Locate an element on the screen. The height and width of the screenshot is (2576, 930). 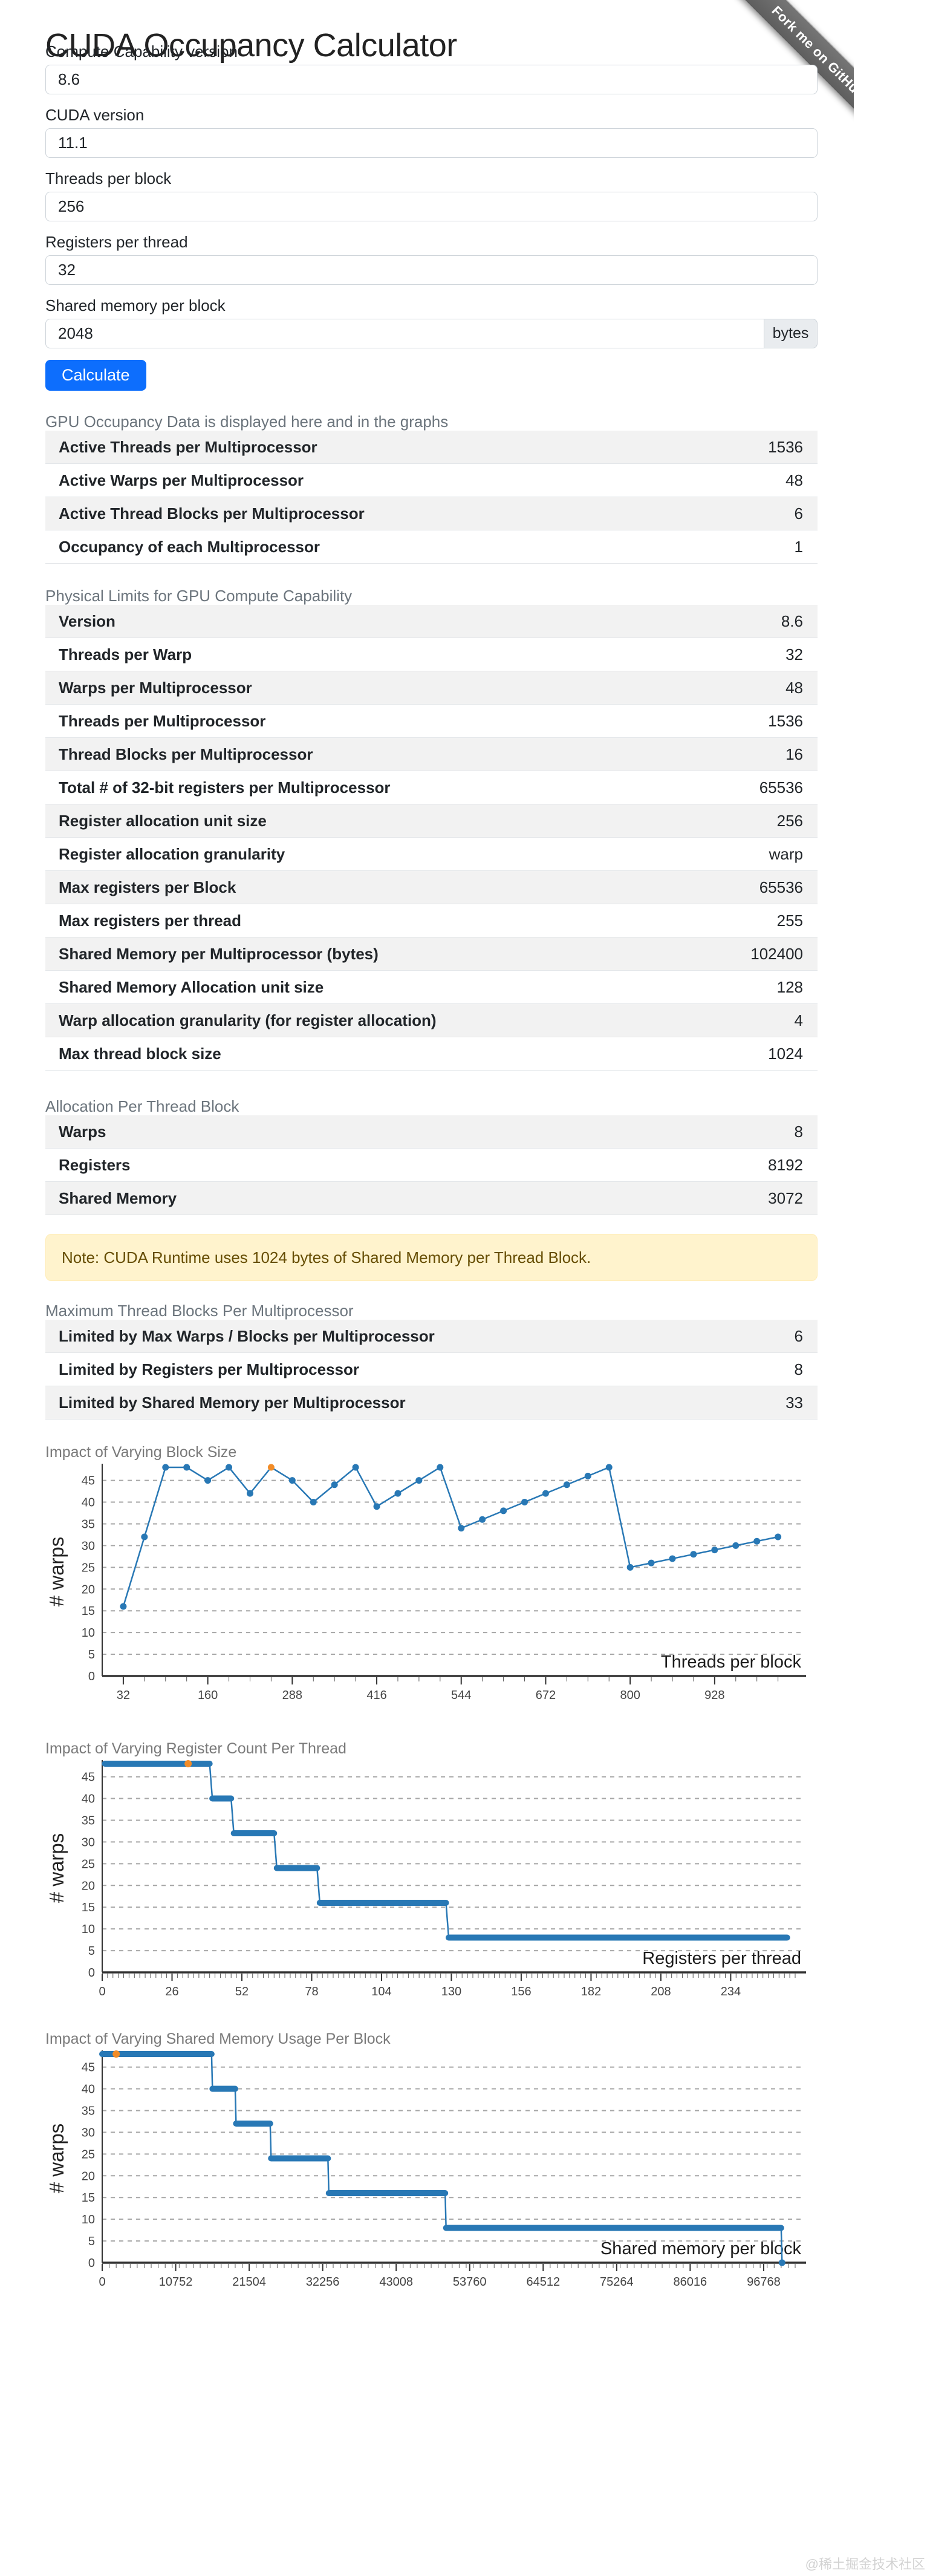
row-value: 8 is located at coordinates (798, 1369).